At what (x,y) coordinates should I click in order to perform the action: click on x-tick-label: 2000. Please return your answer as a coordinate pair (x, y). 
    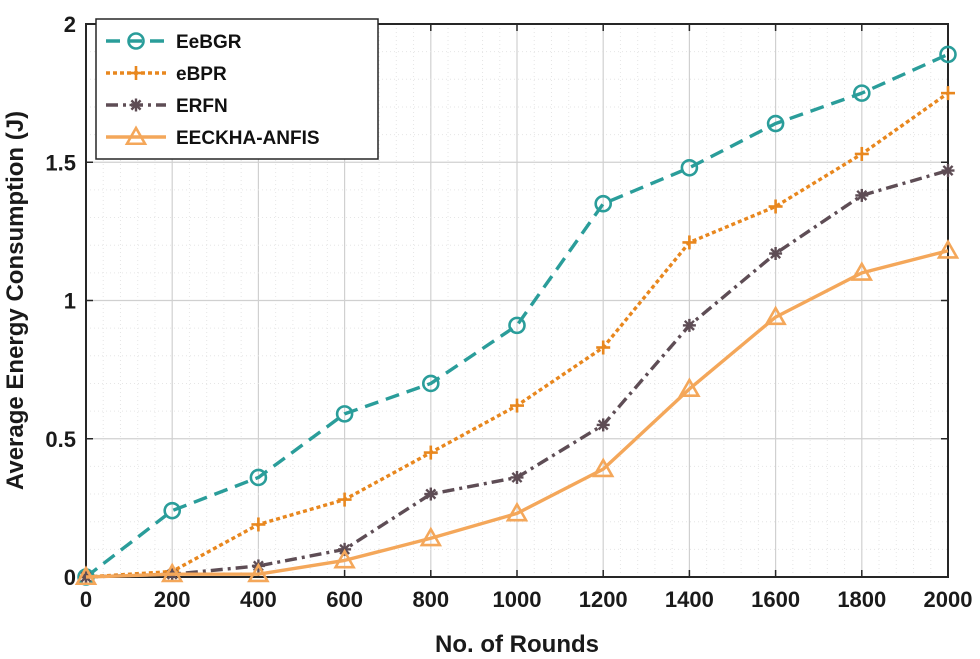
    Looking at the image, I should click on (948, 599).